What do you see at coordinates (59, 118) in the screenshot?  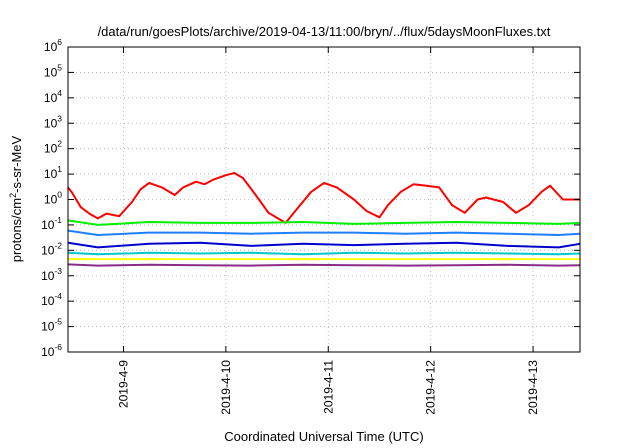 I see `y-tick-exponent: 3` at bounding box center [59, 118].